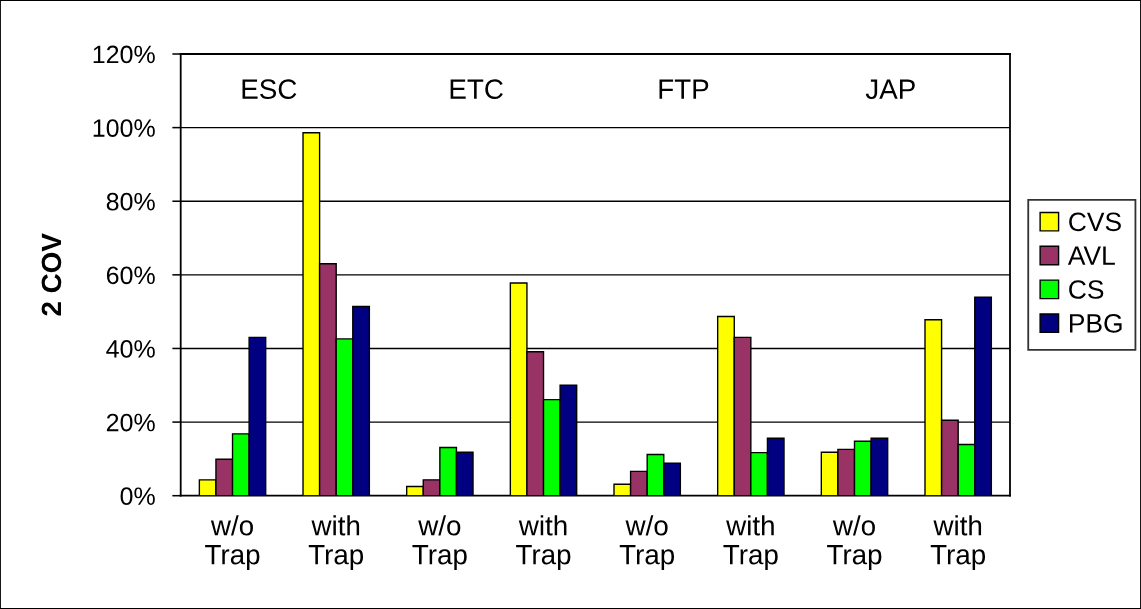 The width and height of the screenshot is (1141, 609). Describe the element at coordinates (1086, 289) in the screenshot. I see `legend-label: CS` at that location.